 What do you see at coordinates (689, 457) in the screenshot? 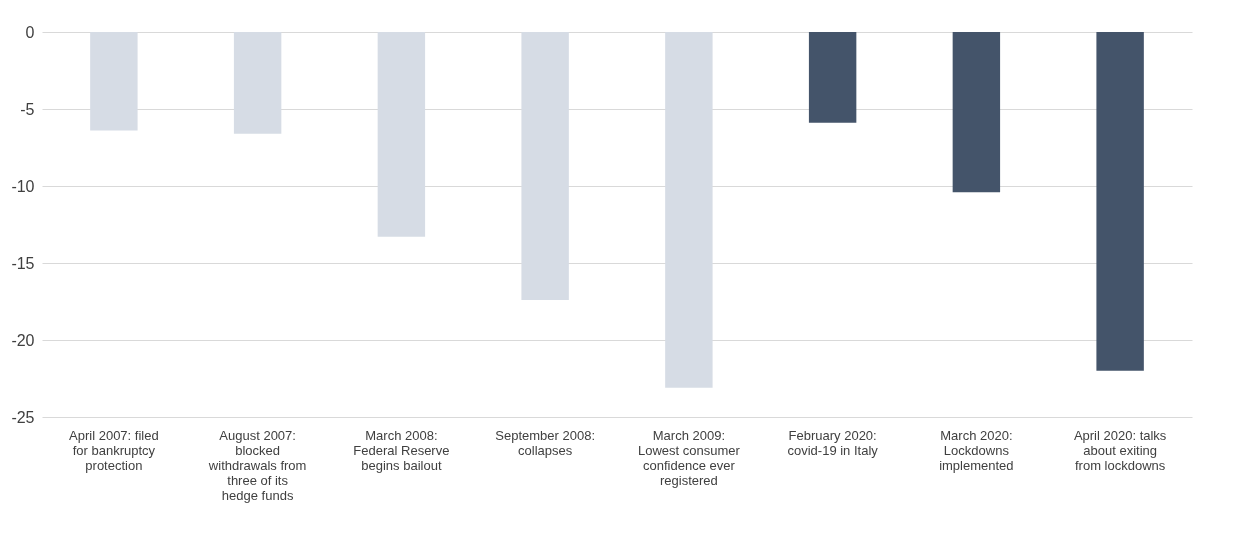
I see `x-tick-label: March 2009: Lowest consumer confidence ever registered` at bounding box center [689, 457].